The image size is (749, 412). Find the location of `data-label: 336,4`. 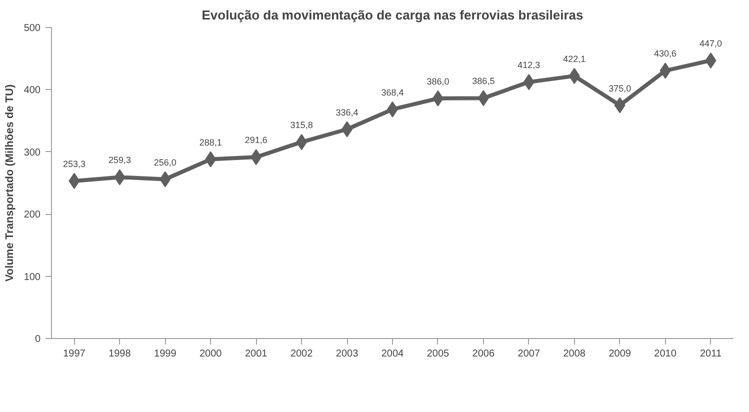

data-label: 336,4 is located at coordinates (347, 112).